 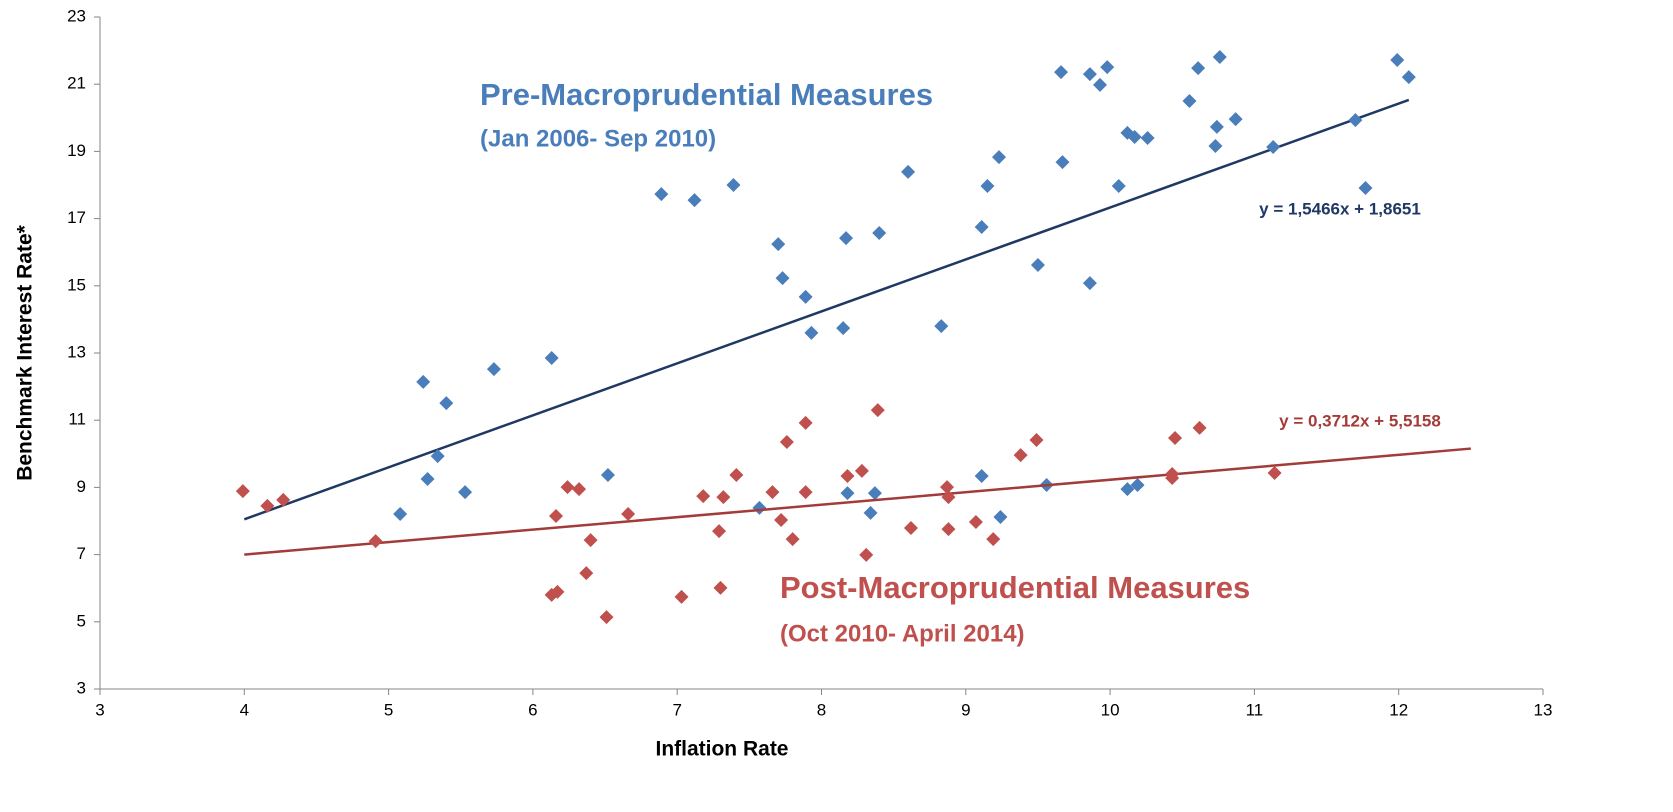 What do you see at coordinates (721, 749) in the screenshot?
I see `x-axis-title: Inflation Rate` at bounding box center [721, 749].